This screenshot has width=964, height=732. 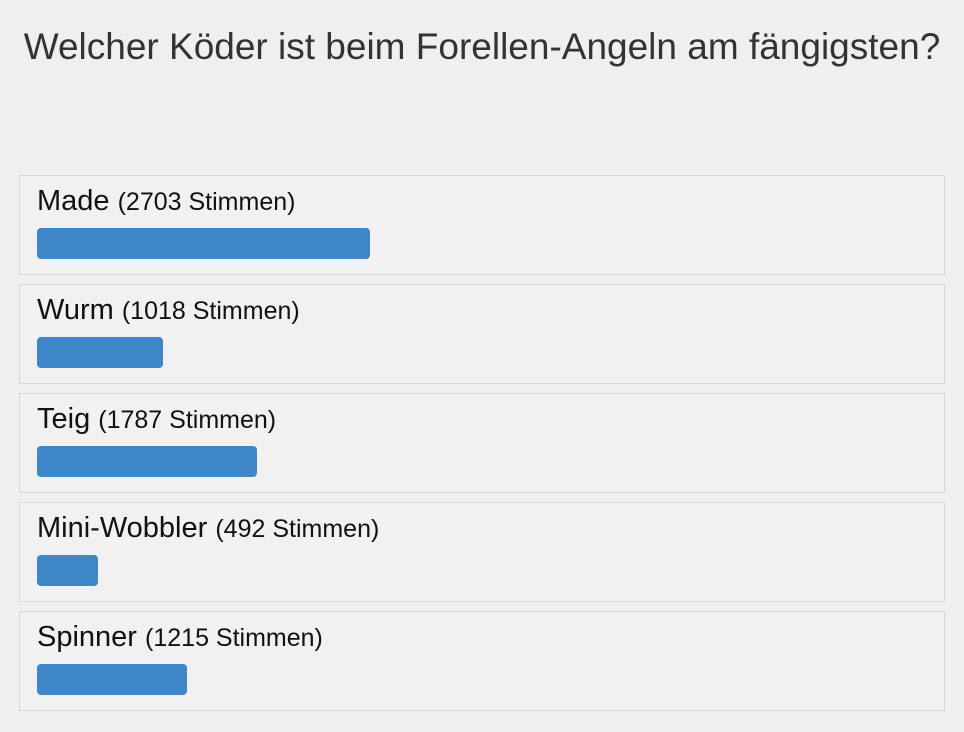 I want to click on option-label: Wurm (1018 Stimmen), so click(x=168, y=310).